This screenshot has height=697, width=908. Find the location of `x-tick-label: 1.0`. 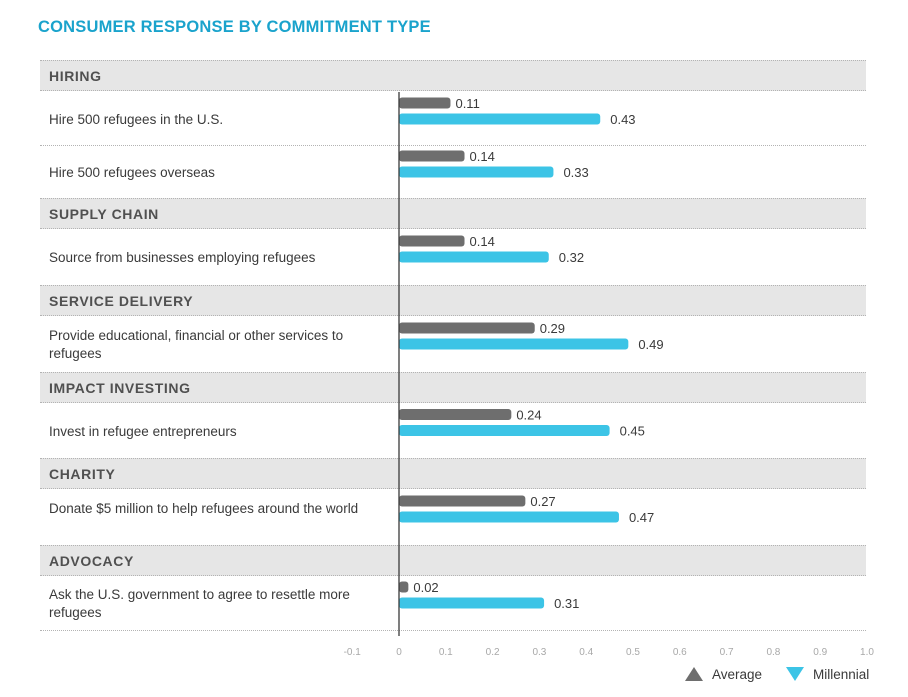

x-tick-label: 1.0 is located at coordinates (867, 652).